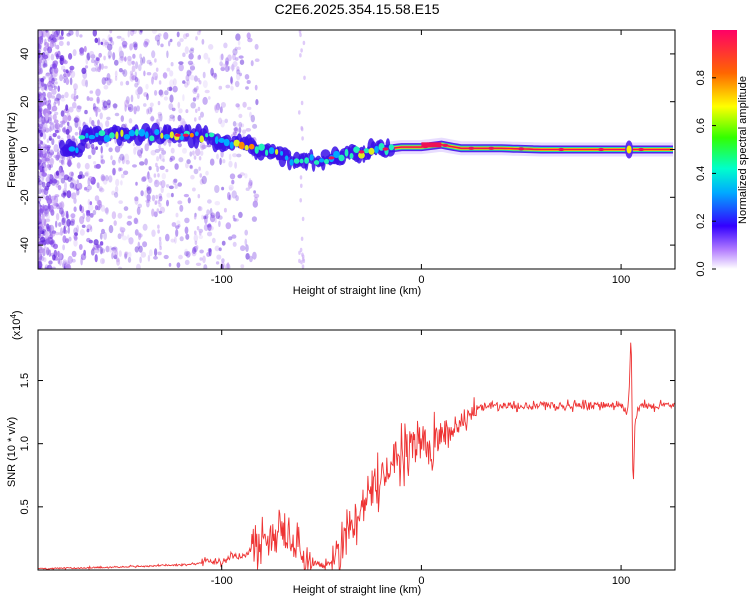 Image resolution: width=750 pixels, height=600 pixels. Describe the element at coordinates (172, 149) in the screenshot. I see `spectrogram-noise-layer` at that location.